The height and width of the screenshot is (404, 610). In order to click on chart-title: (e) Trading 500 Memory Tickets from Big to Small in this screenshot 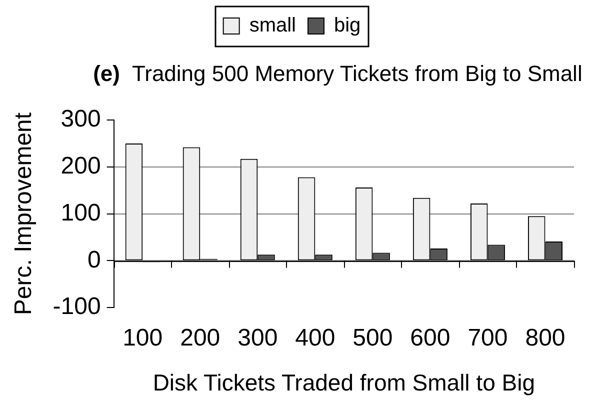, I will do `click(337, 73)`.